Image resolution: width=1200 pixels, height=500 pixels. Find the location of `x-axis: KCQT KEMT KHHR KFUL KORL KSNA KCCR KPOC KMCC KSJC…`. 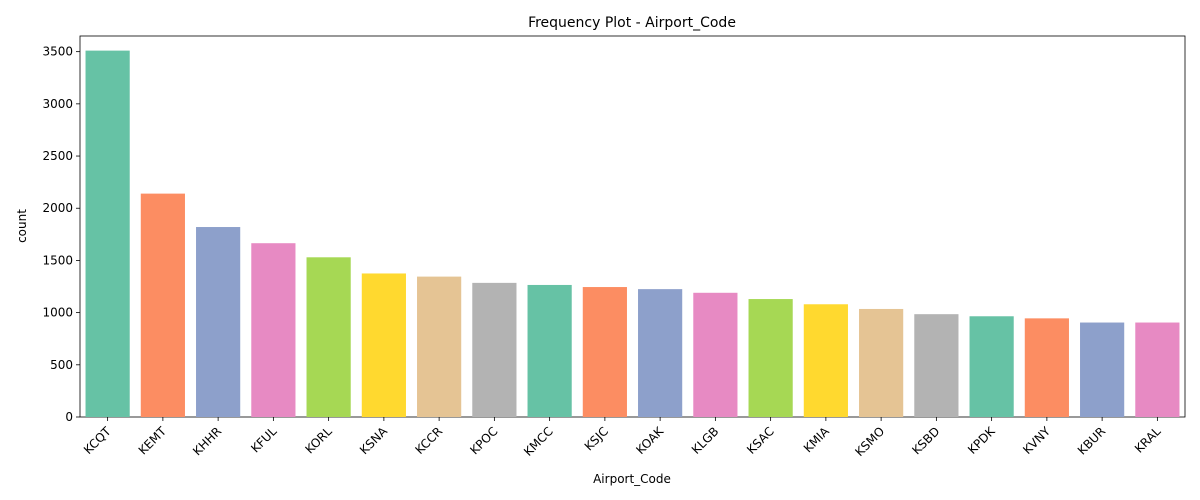

x-axis: KCQT KEMT KHHR KFUL KORL KSNA KCCR KPOC KMCC KSJC… is located at coordinates (622, 438).